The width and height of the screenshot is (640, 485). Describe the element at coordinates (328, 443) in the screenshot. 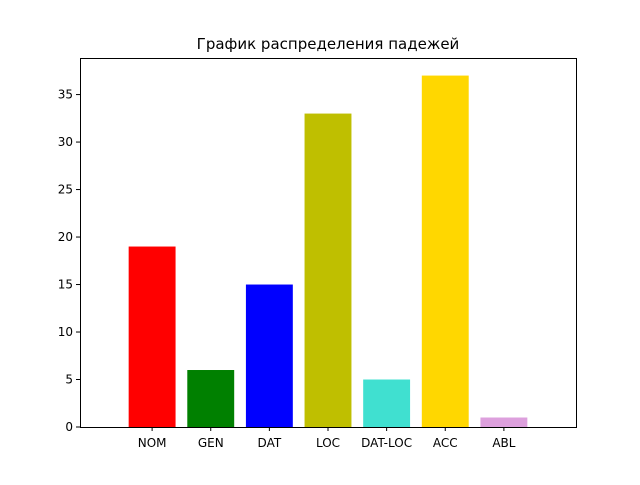

I see `x-tick-label: LOC` at that location.